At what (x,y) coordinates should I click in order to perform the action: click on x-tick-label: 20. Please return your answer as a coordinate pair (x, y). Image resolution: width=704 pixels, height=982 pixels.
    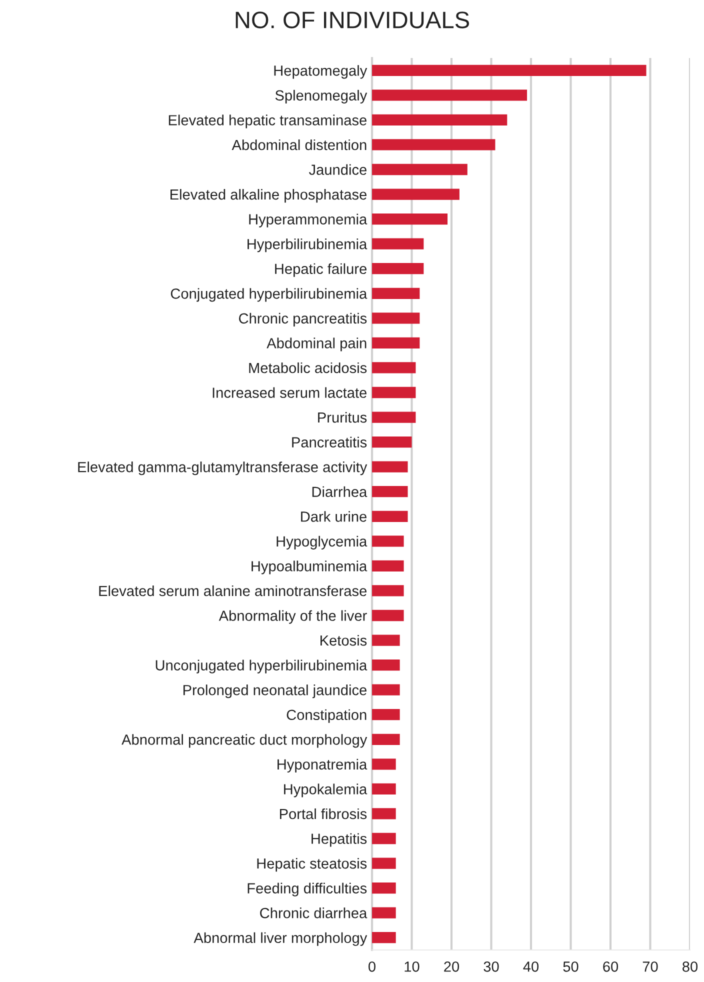
    Looking at the image, I should click on (452, 966).